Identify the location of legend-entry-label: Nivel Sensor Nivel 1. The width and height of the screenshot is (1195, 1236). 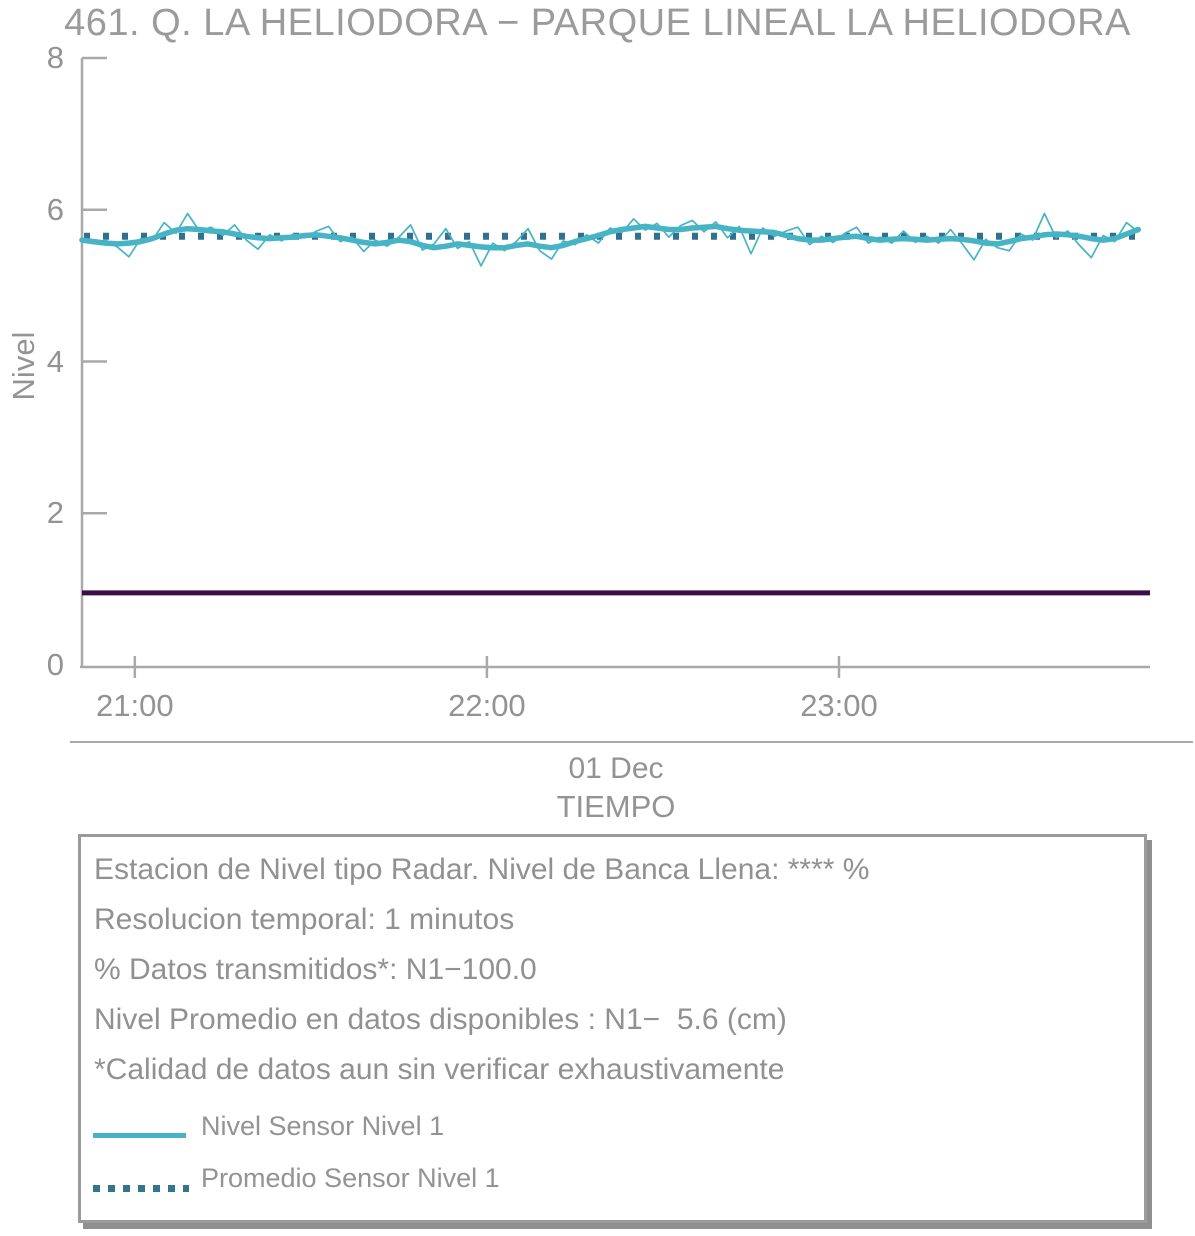
(323, 1126).